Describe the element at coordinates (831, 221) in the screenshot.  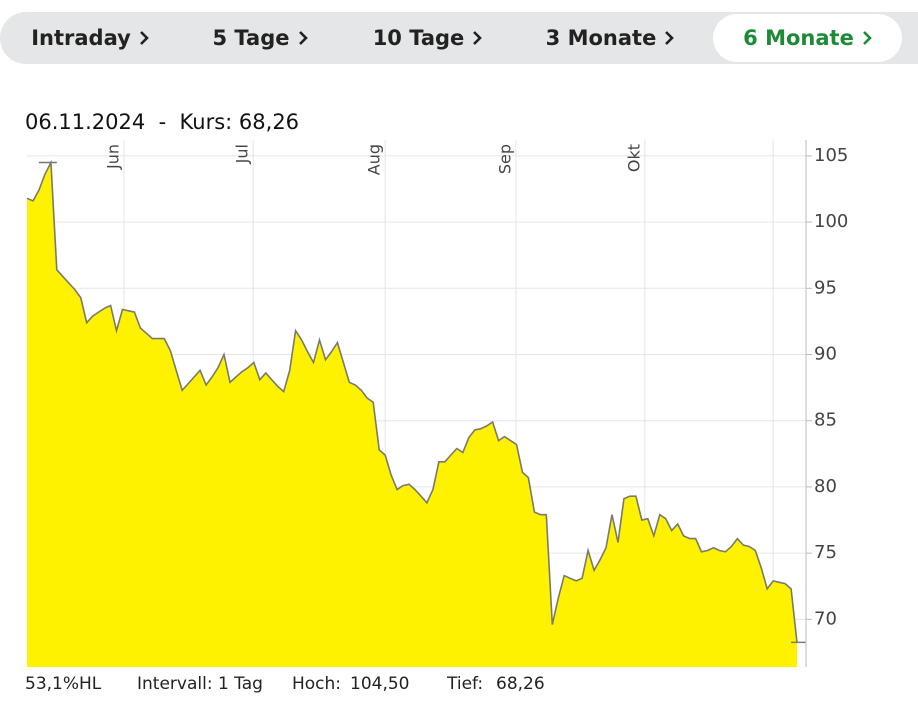
I see `y-tick-label: 100` at that location.